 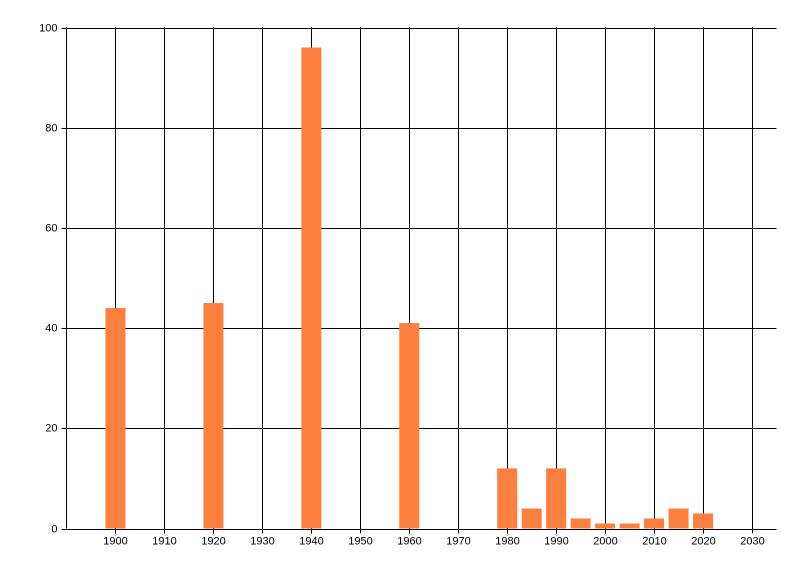 What do you see at coordinates (115, 541) in the screenshot?
I see `x-tick-label: 1900` at bounding box center [115, 541].